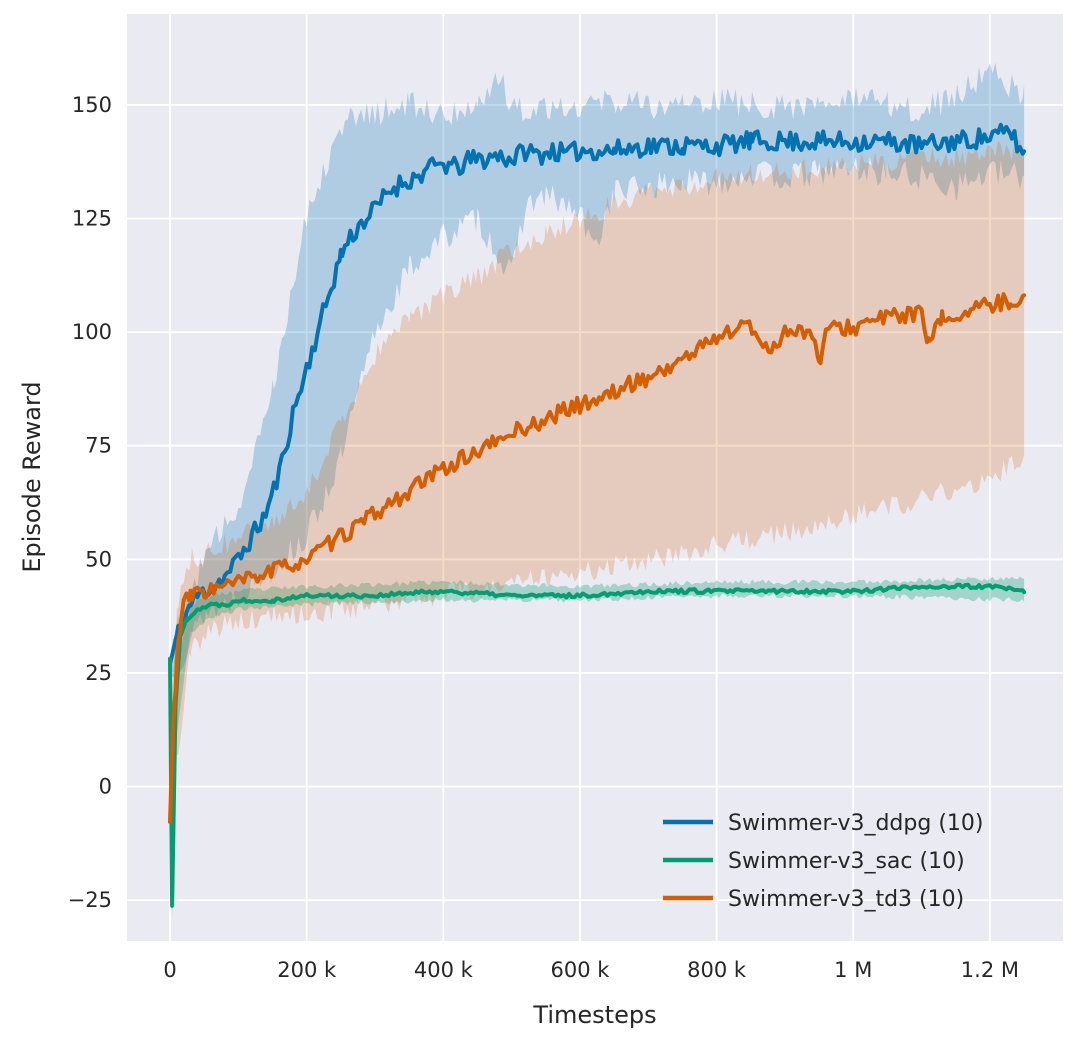 The width and height of the screenshot is (1076, 1049). Describe the element at coordinates (307, 970) in the screenshot. I see `x-tick-label: 200 k` at that location.